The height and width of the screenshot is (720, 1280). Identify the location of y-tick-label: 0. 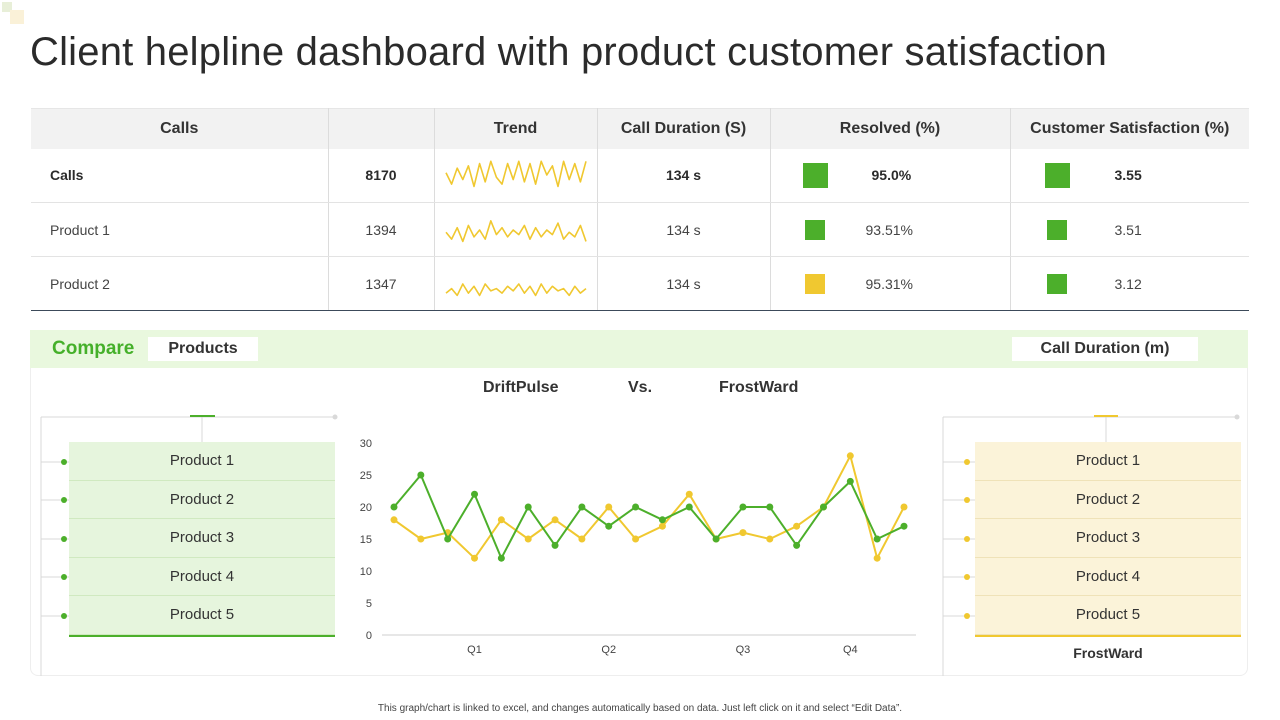
(369, 636).